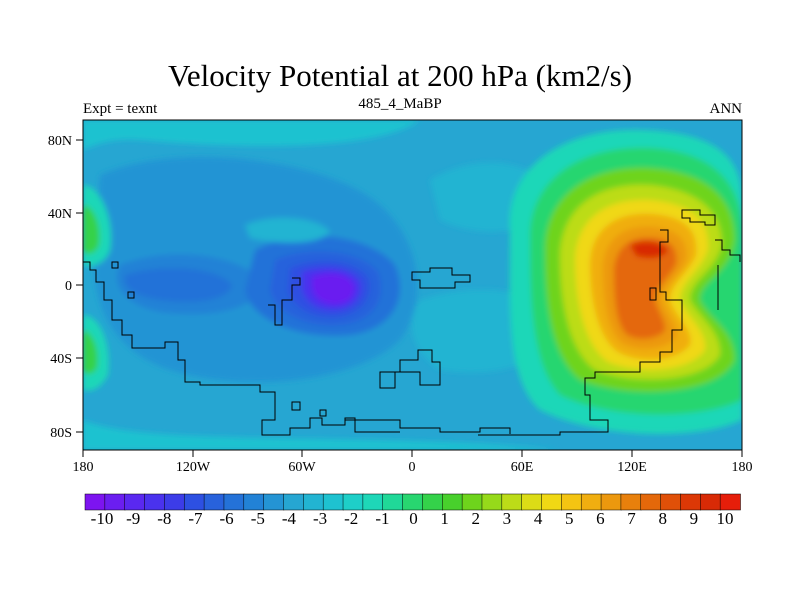  I want to click on coastline-africa-north, so click(441, 278).